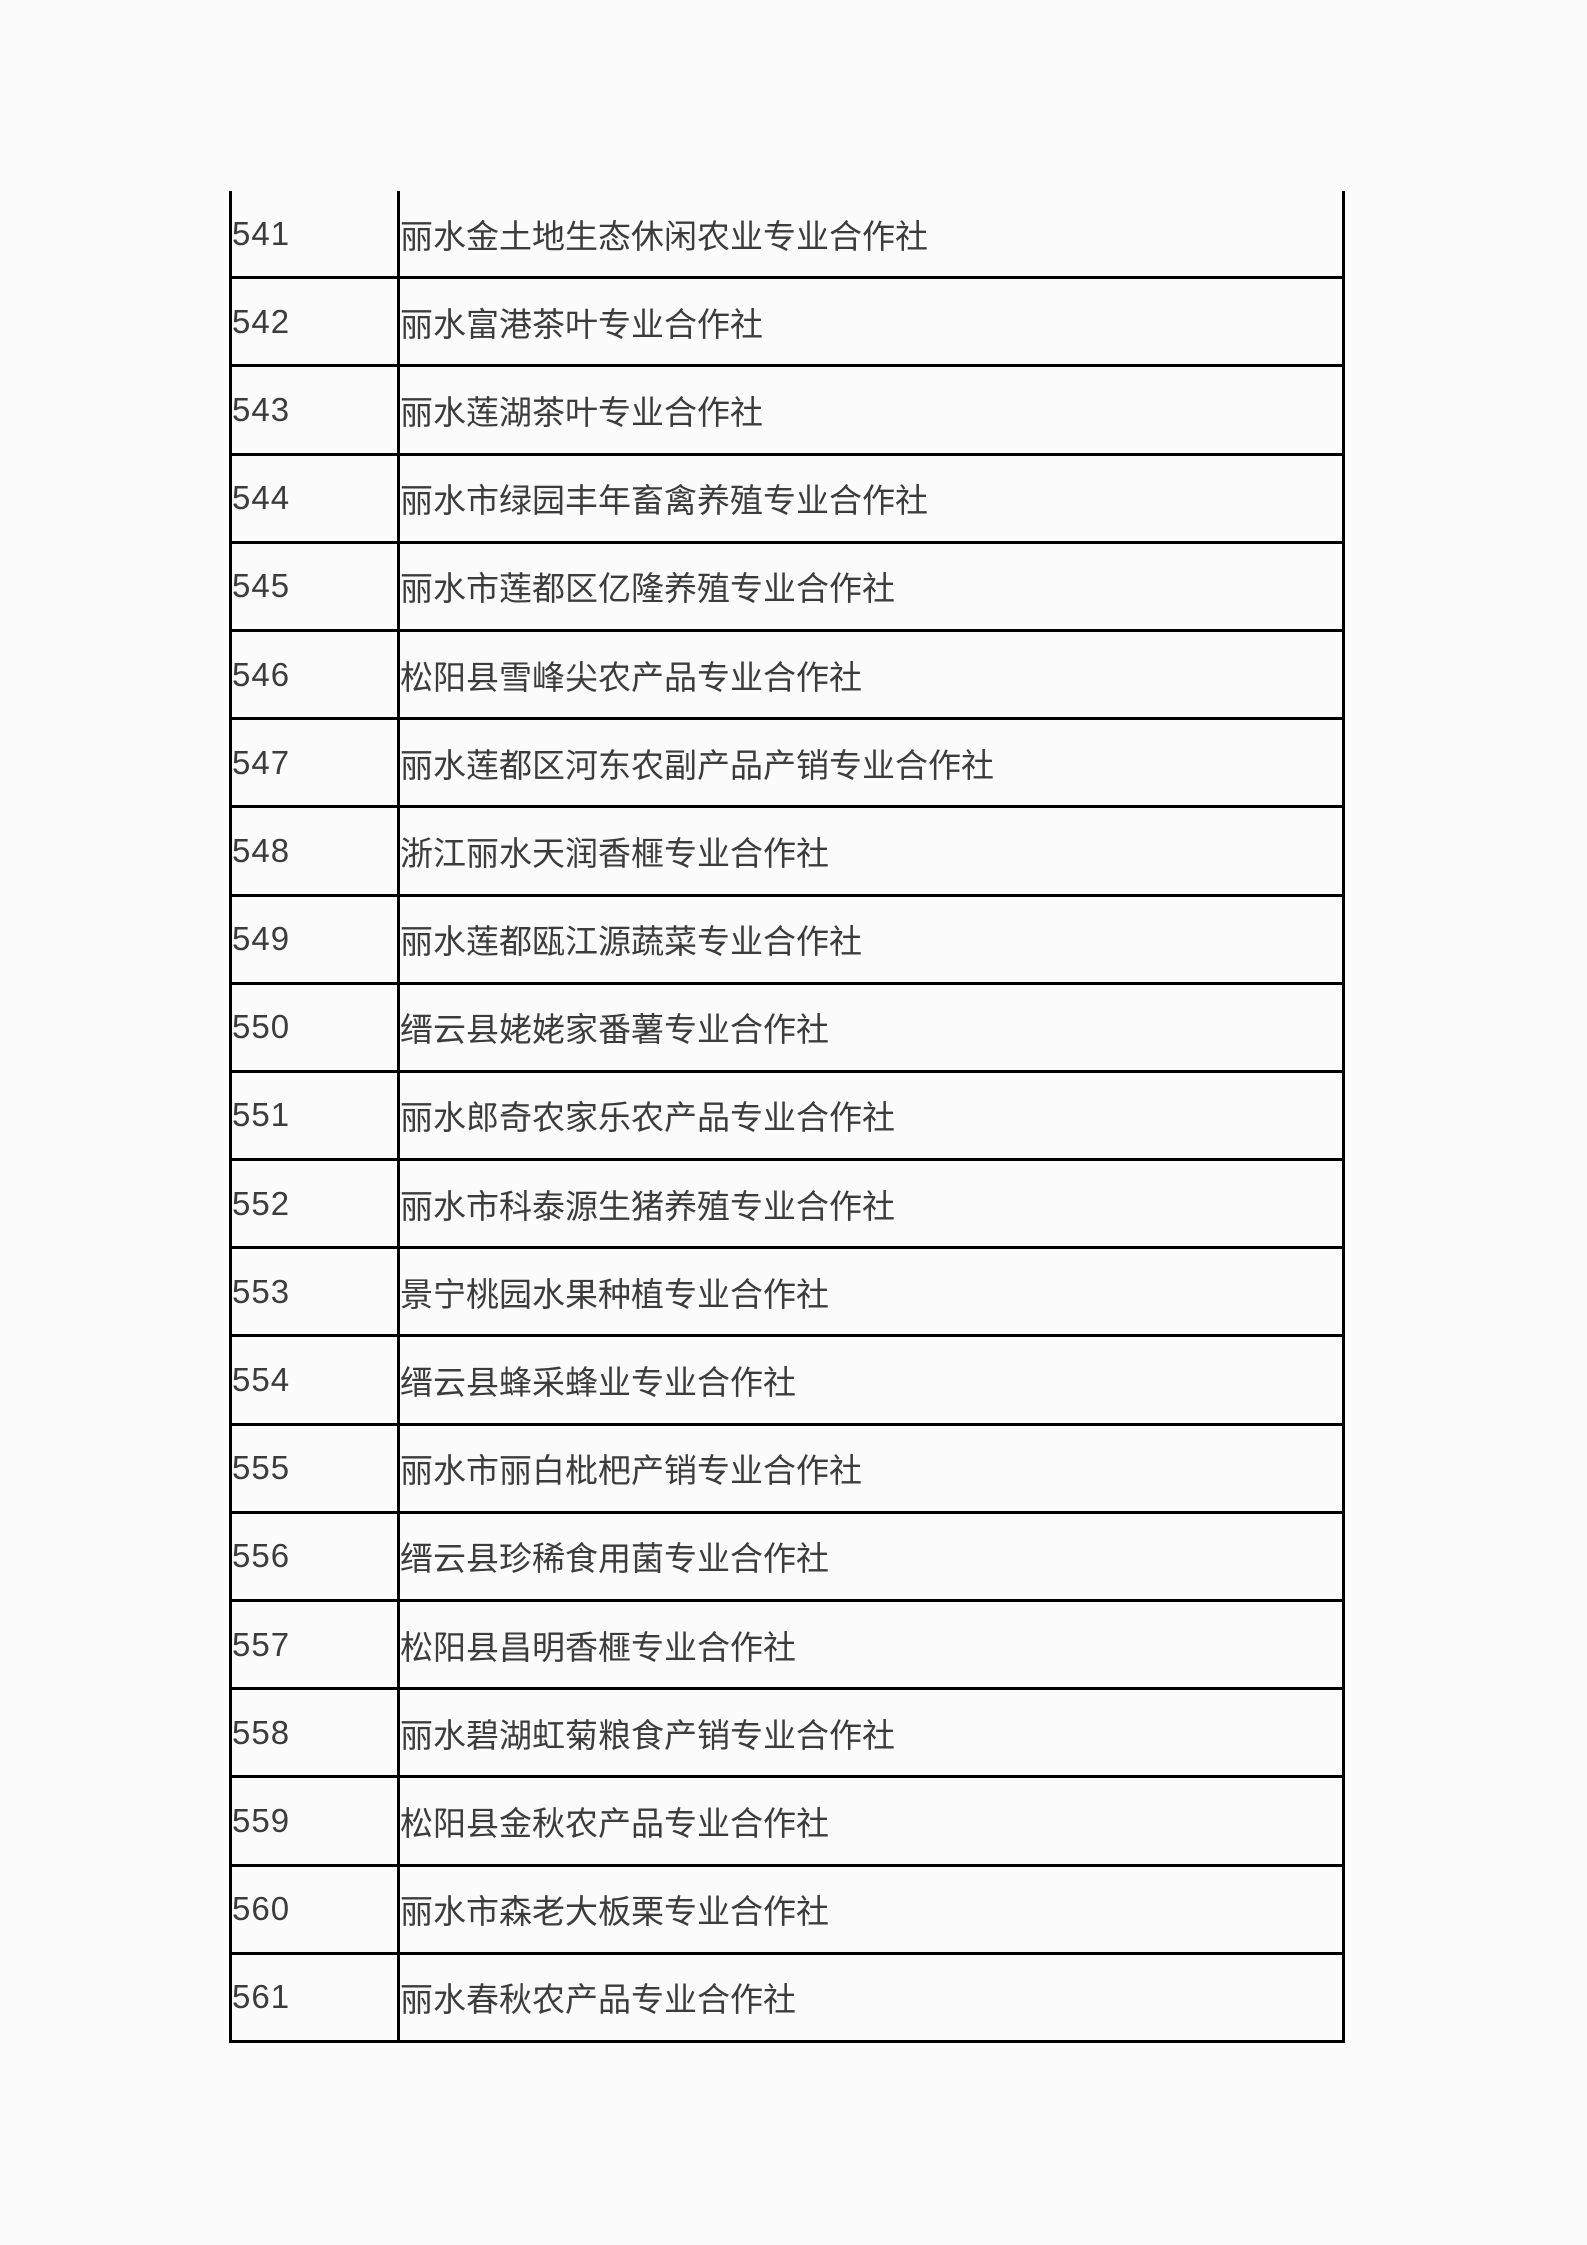  I want to click on table-row: 556 缙云县珍稀食用菌专业合作社, so click(787, 1556).